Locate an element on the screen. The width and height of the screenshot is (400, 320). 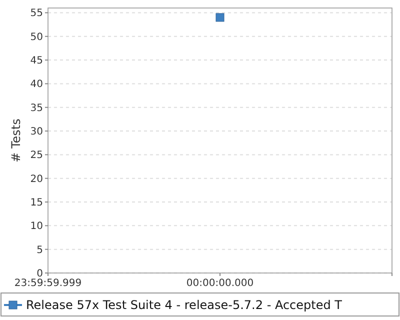
x-tick-label: 23:59:59.999 is located at coordinates (48, 283).